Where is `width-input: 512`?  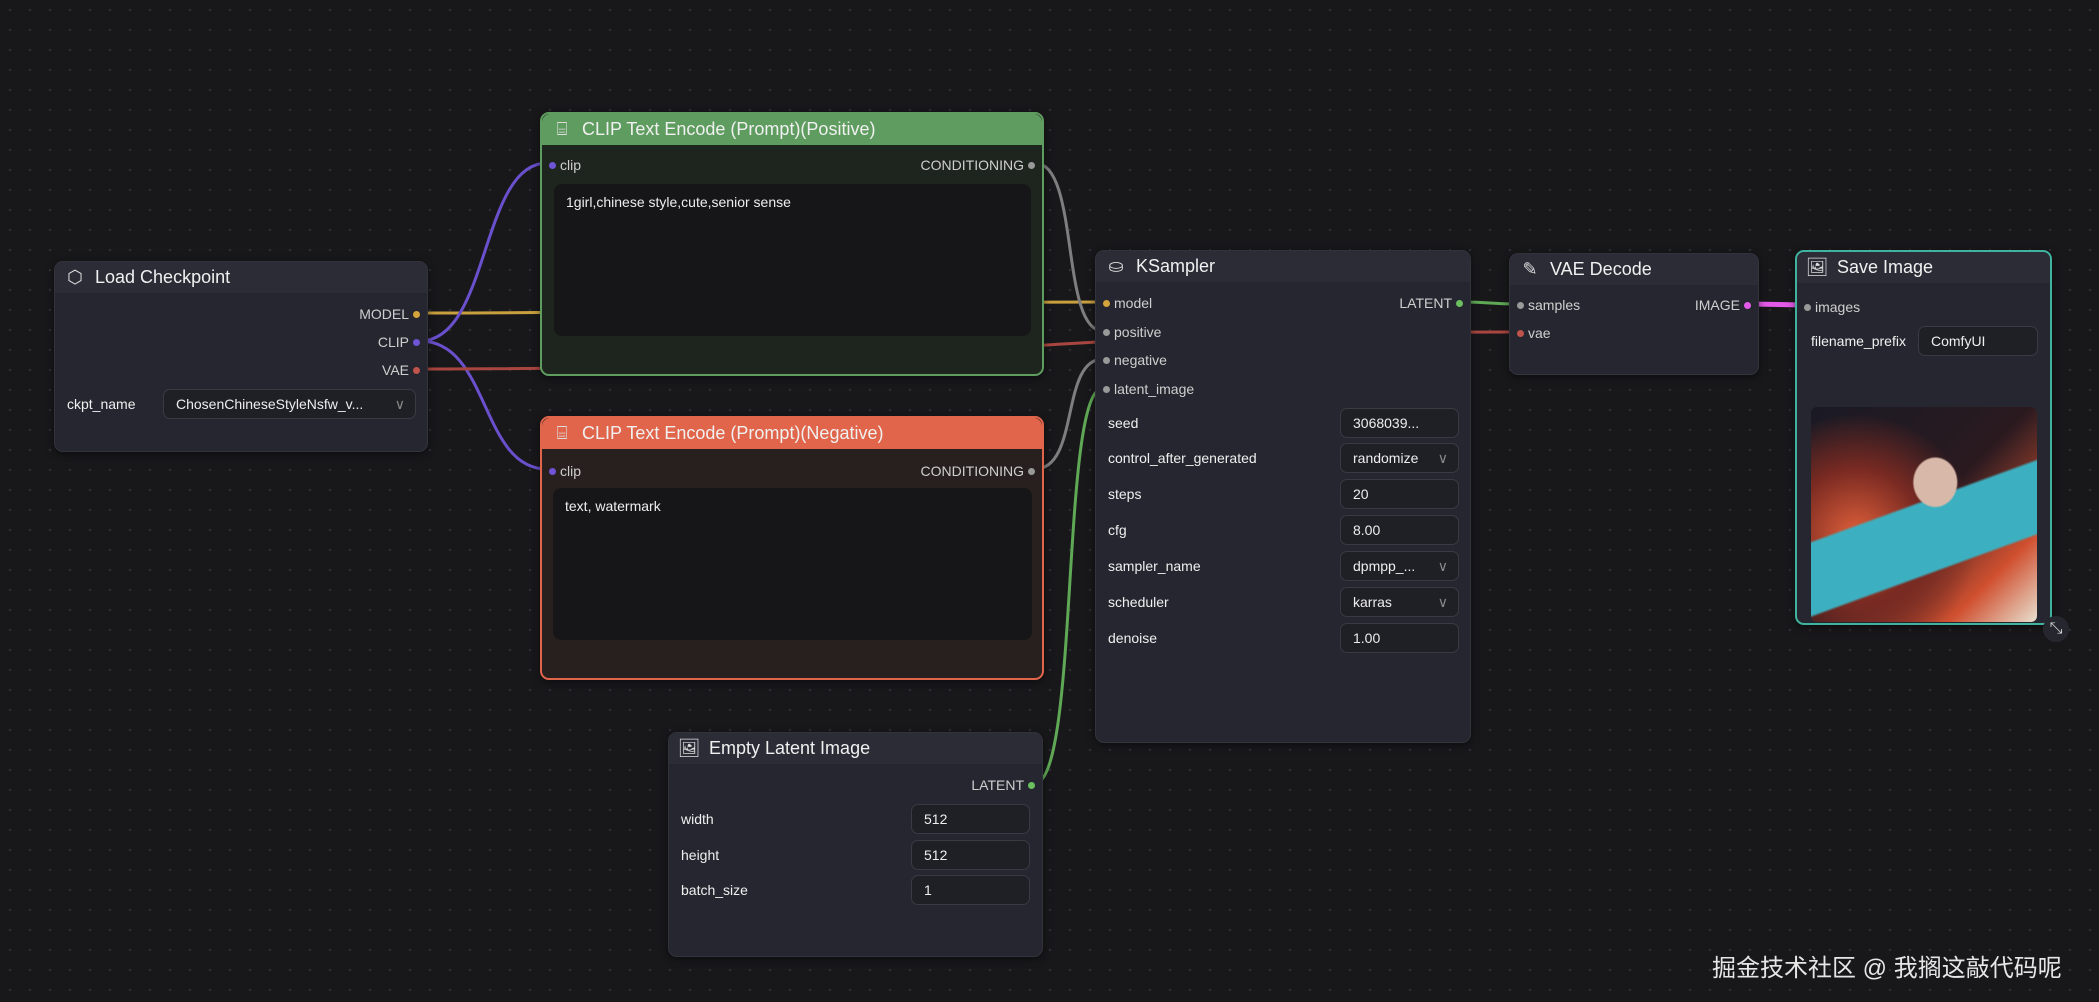 width-input: 512 is located at coordinates (970, 819).